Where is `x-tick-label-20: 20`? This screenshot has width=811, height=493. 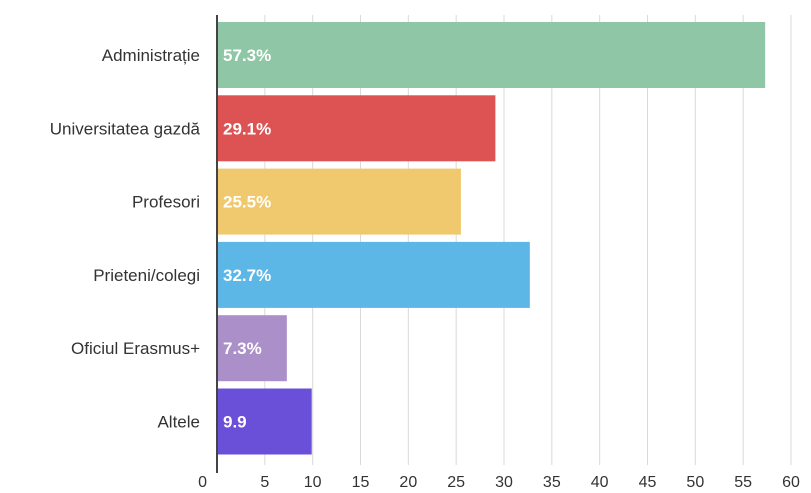
x-tick-label-20: 20 is located at coordinates (408, 482).